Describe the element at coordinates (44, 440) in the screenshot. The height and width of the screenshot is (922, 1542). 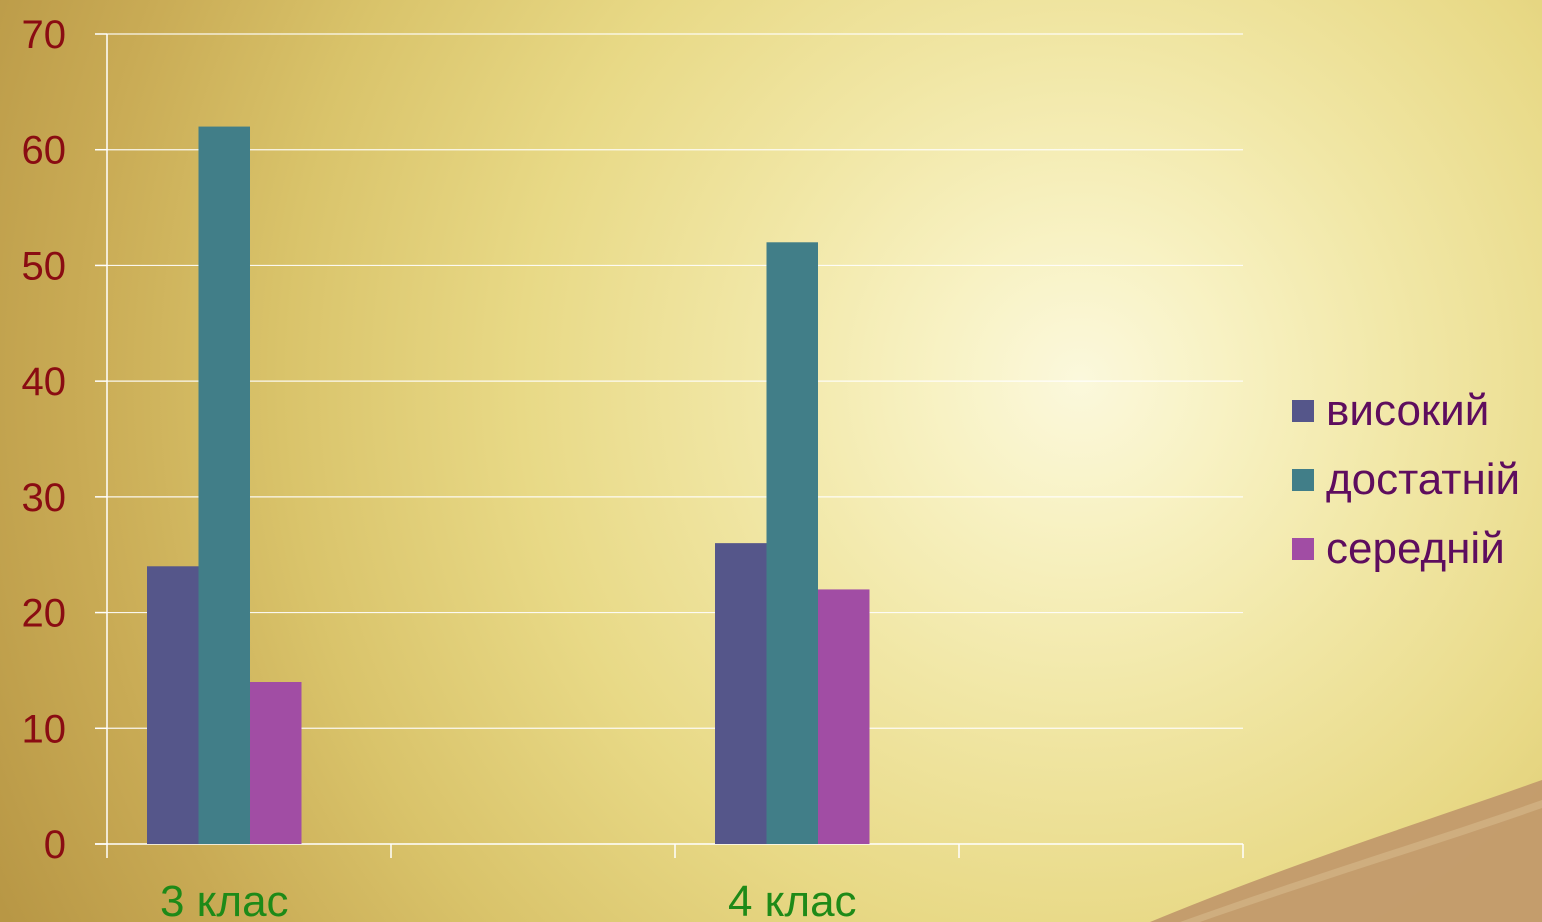
I see `y-axis-tick-labels: 0 10 20 30 40 50 60 70` at that location.